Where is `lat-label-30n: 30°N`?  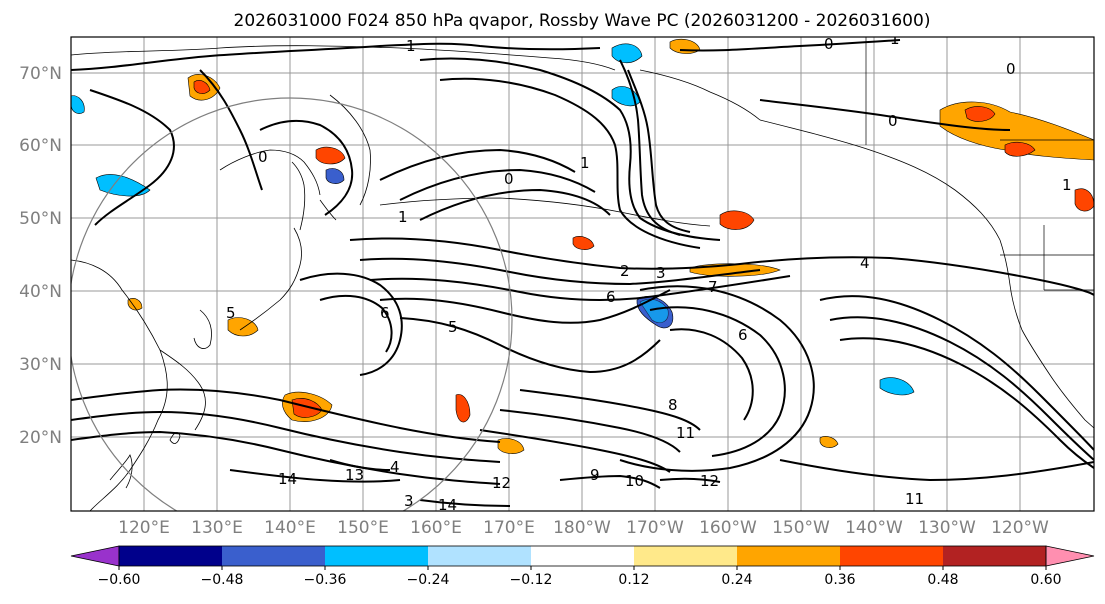 lat-label-30n: 30°N is located at coordinates (40, 365).